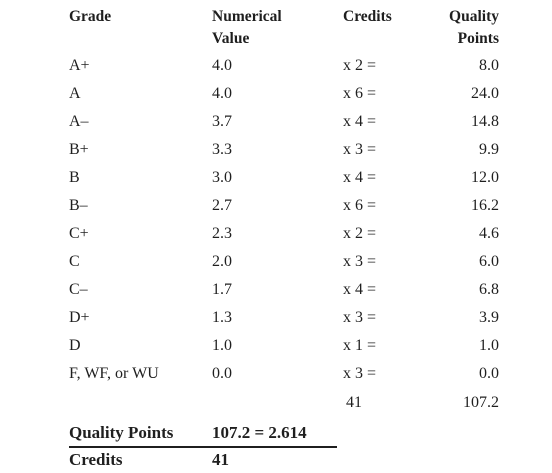  I want to click on grade-cell: A+, so click(79, 65).